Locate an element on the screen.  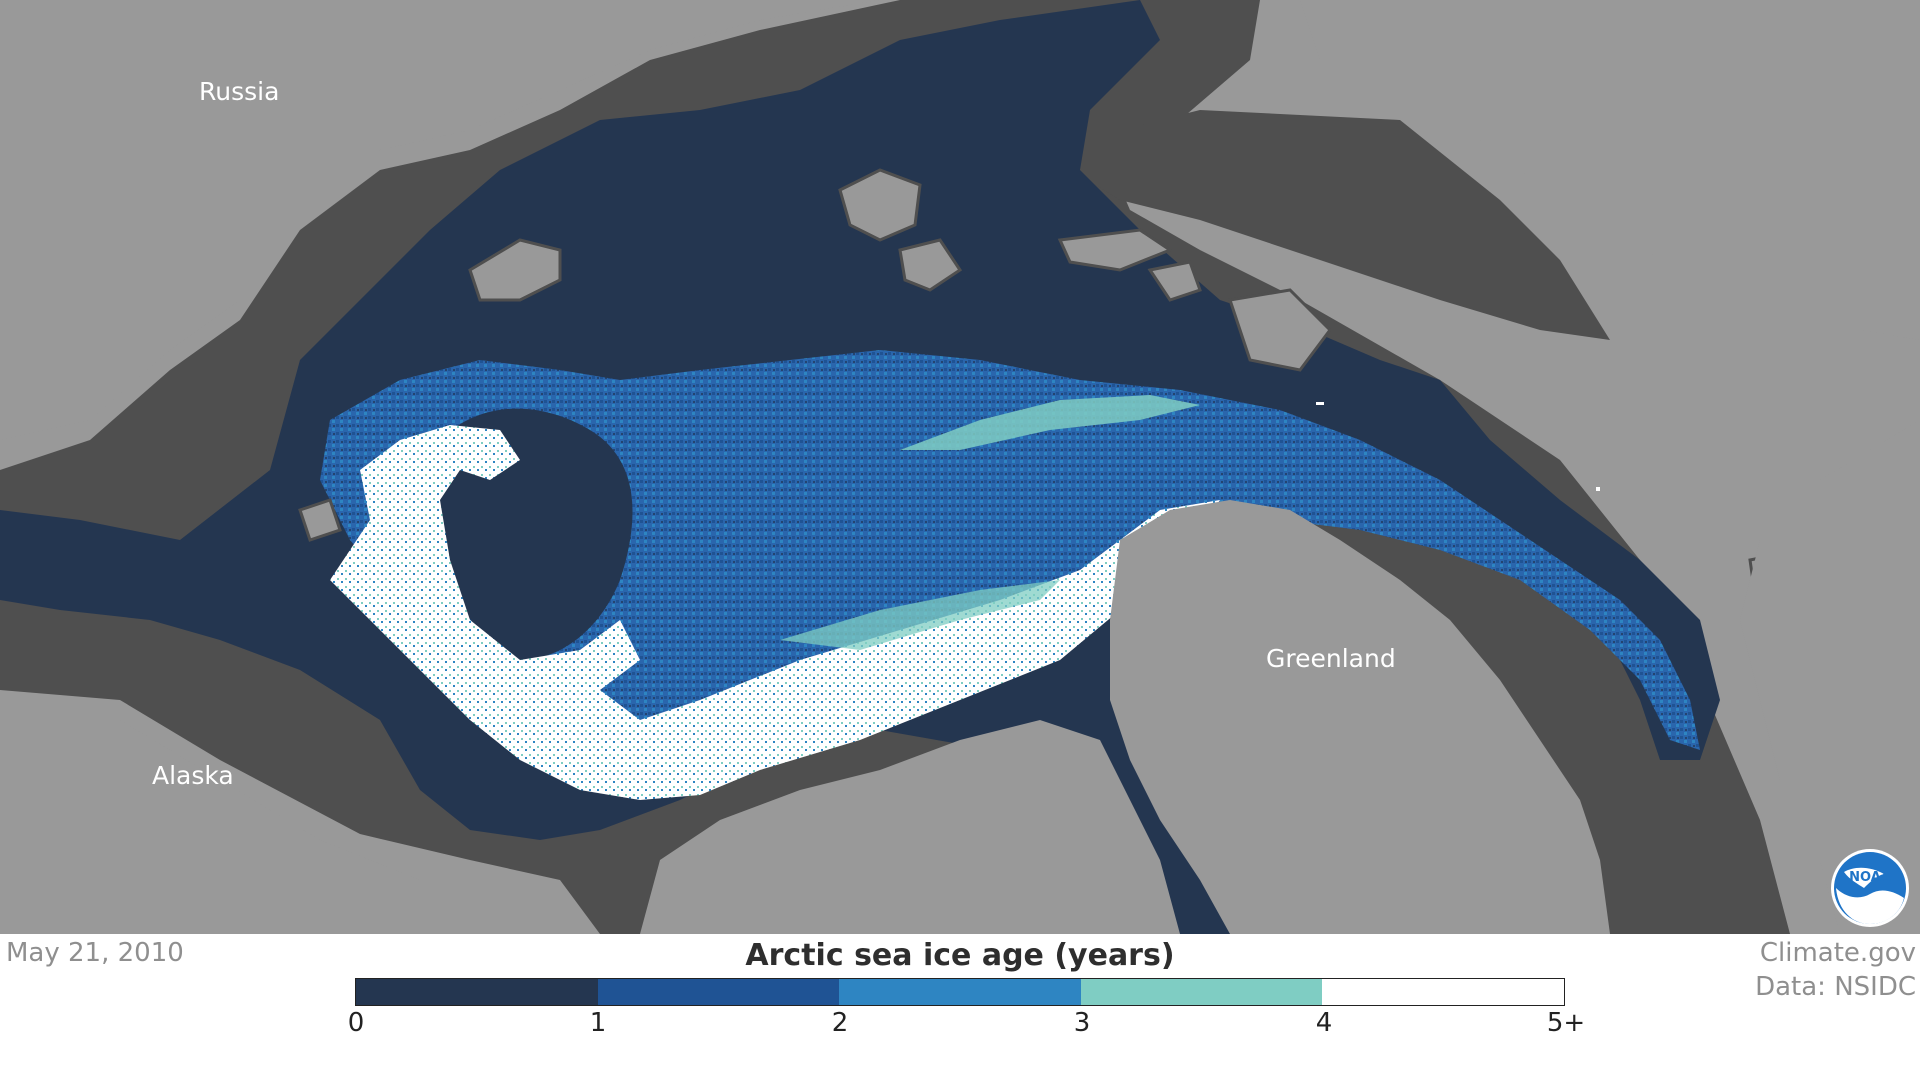
legend-tick: 5+ is located at coordinates (1566, 1023).